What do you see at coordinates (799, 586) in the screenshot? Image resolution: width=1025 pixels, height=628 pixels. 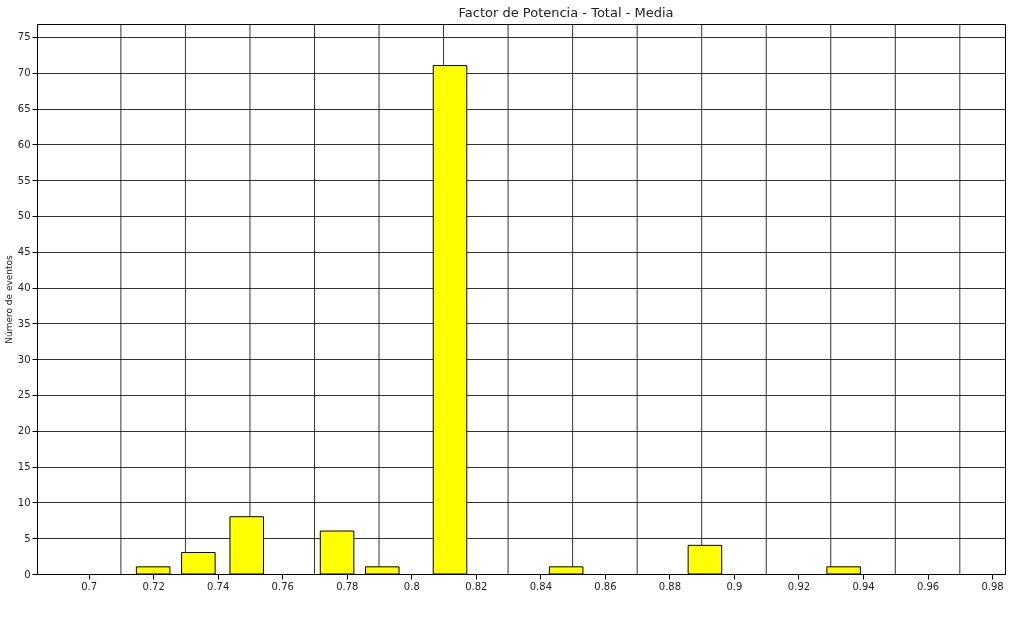 I see `x-tick-label: 0.92` at bounding box center [799, 586].